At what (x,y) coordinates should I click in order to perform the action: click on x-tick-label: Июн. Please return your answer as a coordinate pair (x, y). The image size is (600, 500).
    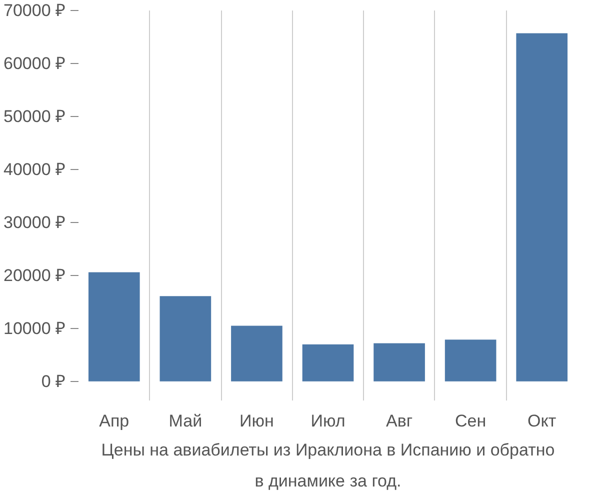
    Looking at the image, I should click on (257, 421).